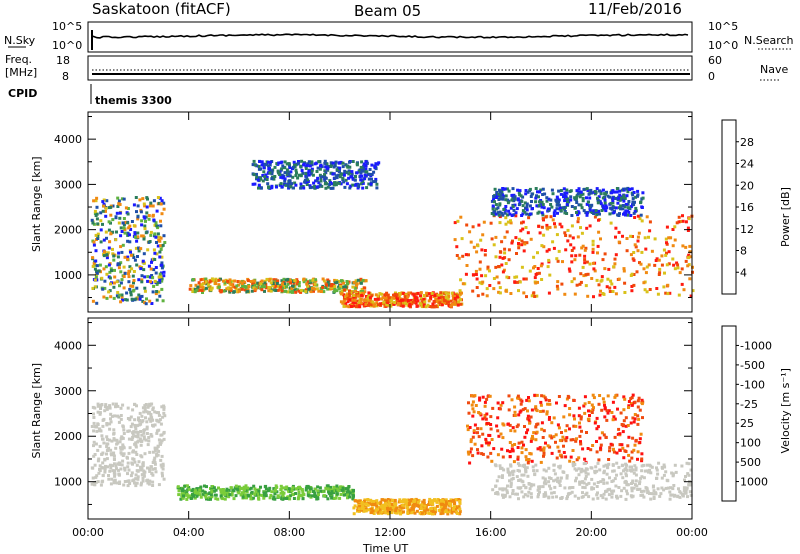  I want to click on colorbar-tick-label: 16, so click(747, 207).